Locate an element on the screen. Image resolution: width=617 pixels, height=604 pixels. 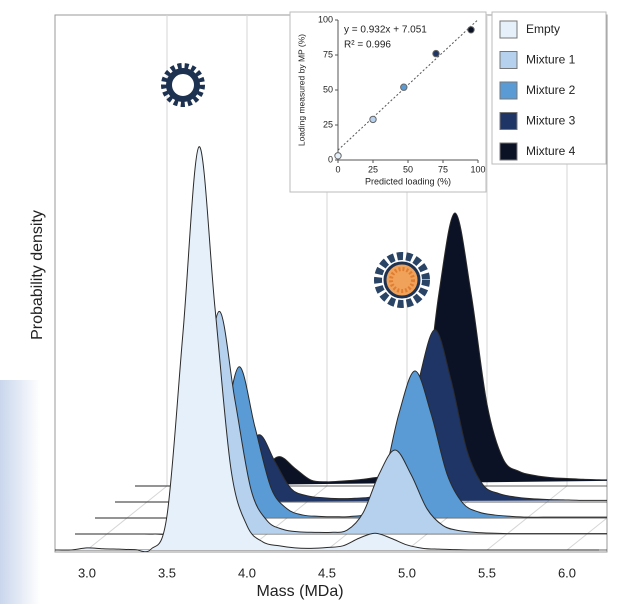
background-edge is located at coordinates (20, 492).